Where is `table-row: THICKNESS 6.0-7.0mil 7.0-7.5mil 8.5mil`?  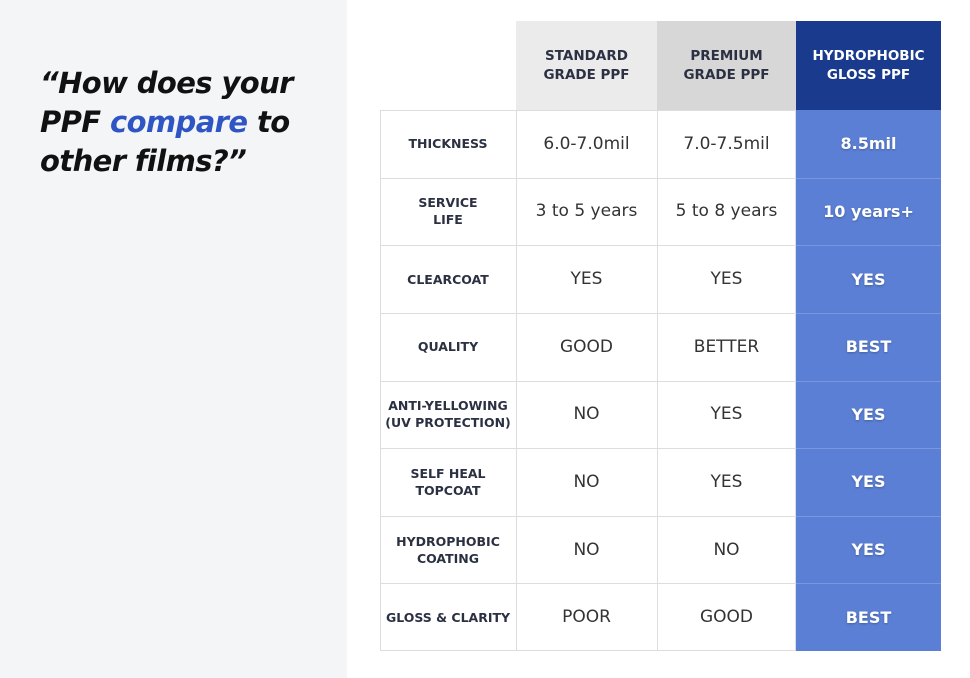 table-row: THICKNESS 6.0-7.0mil 7.0-7.5mil 8.5mil is located at coordinates (660, 144).